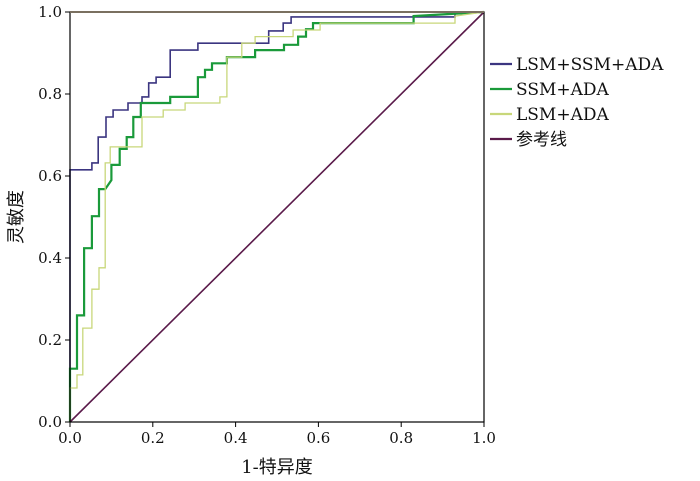 The image size is (700, 481). Describe the element at coordinates (153, 438) in the screenshot. I see `x-tick-label: 0.2` at that location.